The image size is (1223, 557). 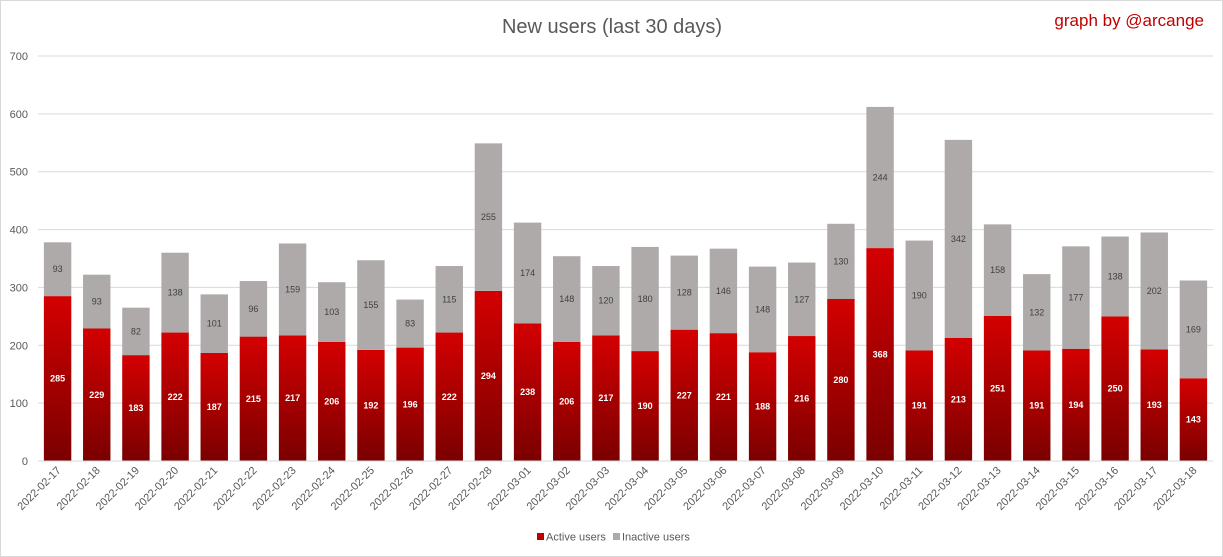 I want to click on value-label-active: 250, so click(x=1115, y=389).